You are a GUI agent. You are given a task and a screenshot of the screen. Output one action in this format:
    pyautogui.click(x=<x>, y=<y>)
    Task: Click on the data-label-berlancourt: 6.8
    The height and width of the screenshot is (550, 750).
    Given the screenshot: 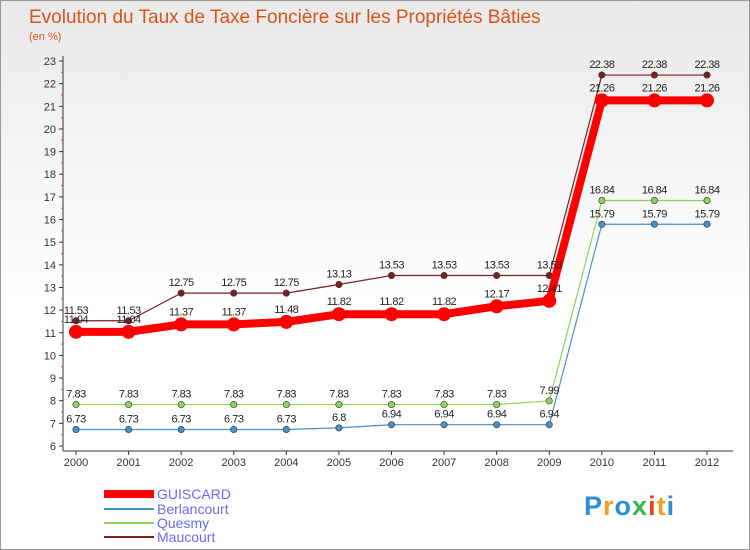 What is the action you would take?
    pyautogui.click(x=339, y=418)
    